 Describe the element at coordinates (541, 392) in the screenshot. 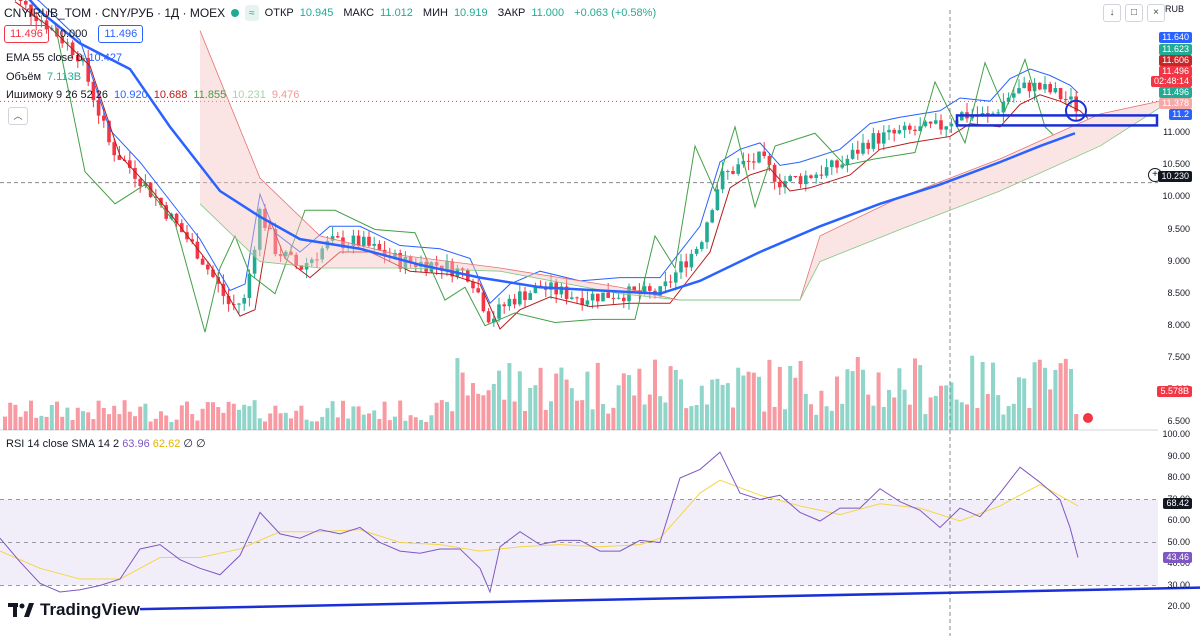

I see `volume-group` at that location.